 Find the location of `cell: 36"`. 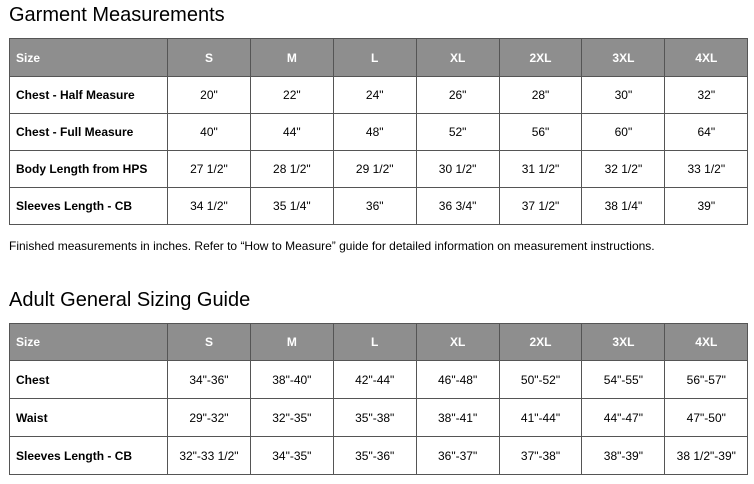

cell: 36" is located at coordinates (374, 206).